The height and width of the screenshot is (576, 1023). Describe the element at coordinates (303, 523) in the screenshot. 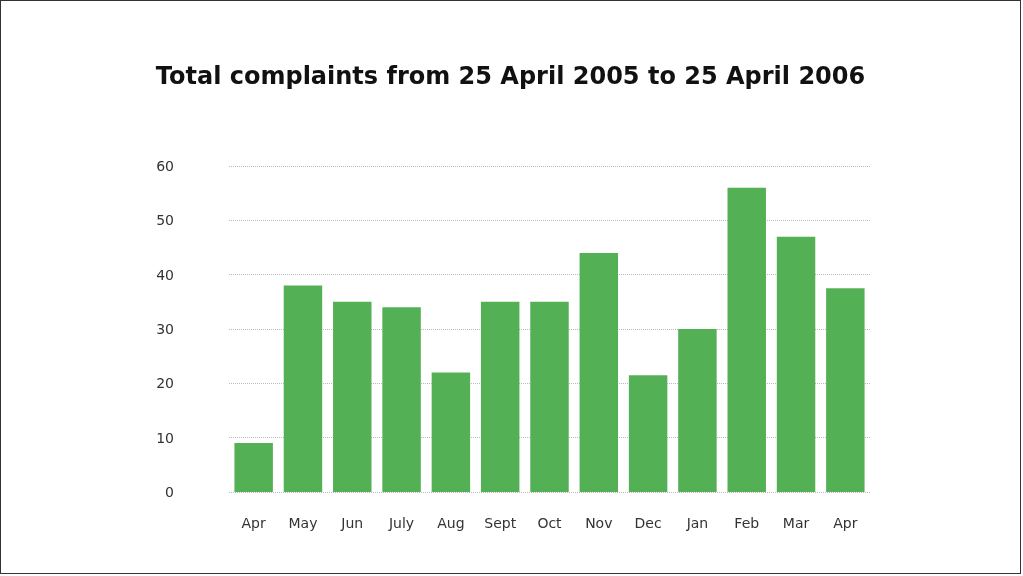

I see `x-tick-label: May` at that location.